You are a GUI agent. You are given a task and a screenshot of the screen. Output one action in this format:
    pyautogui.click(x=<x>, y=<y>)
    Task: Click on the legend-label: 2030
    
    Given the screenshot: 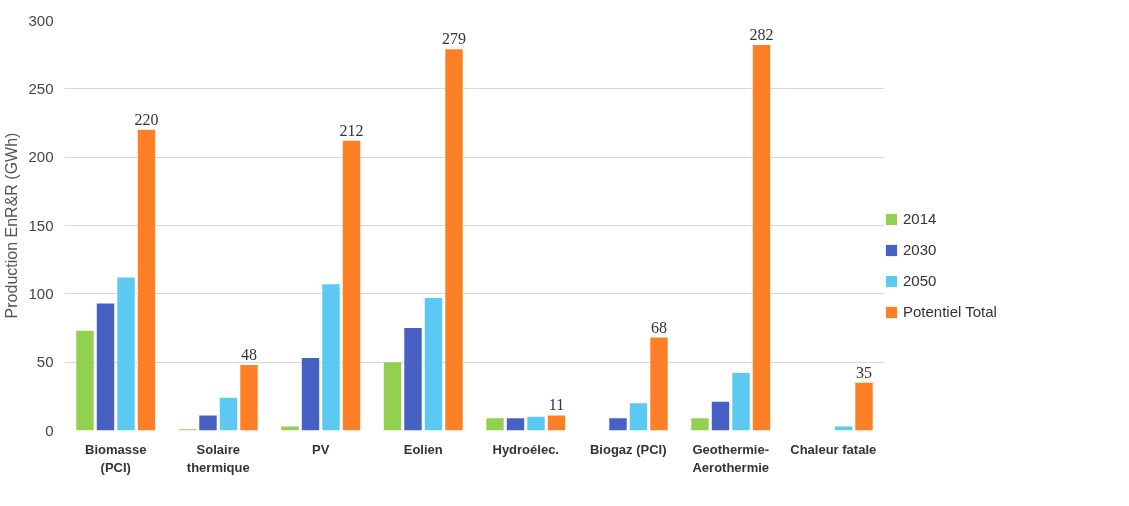 What is the action you would take?
    pyautogui.click(x=920, y=249)
    